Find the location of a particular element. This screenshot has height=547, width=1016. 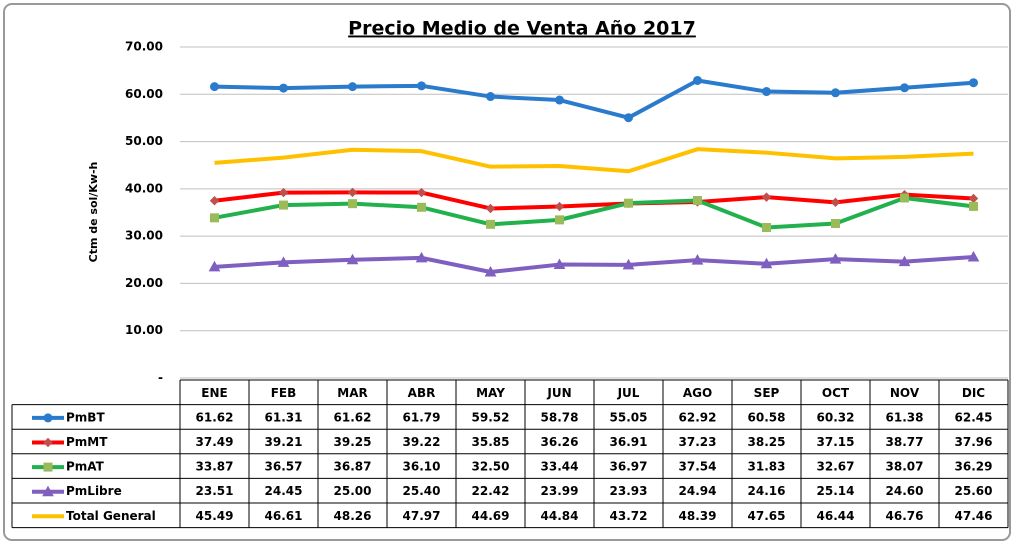

x-tick-label: JUL is located at coordinates (628, 393).